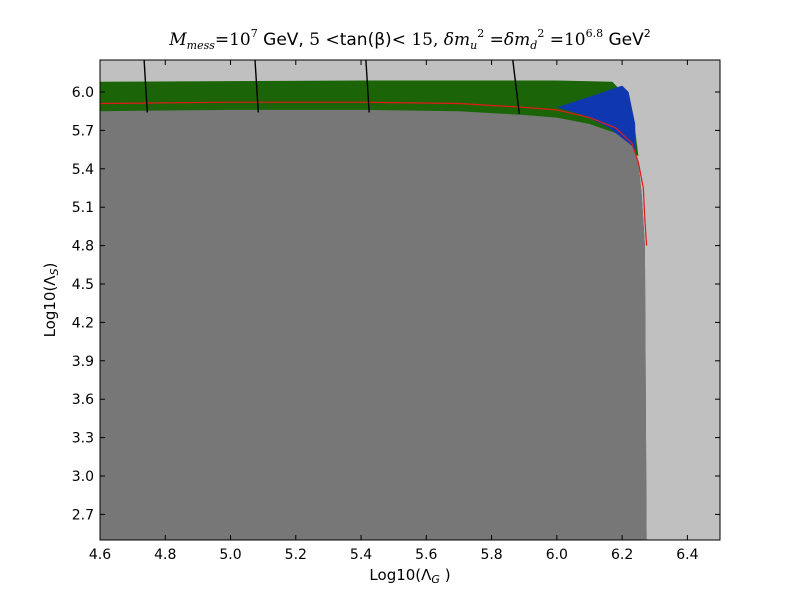  I want to click on x-tick-label: 5.6, so click(426, 555).